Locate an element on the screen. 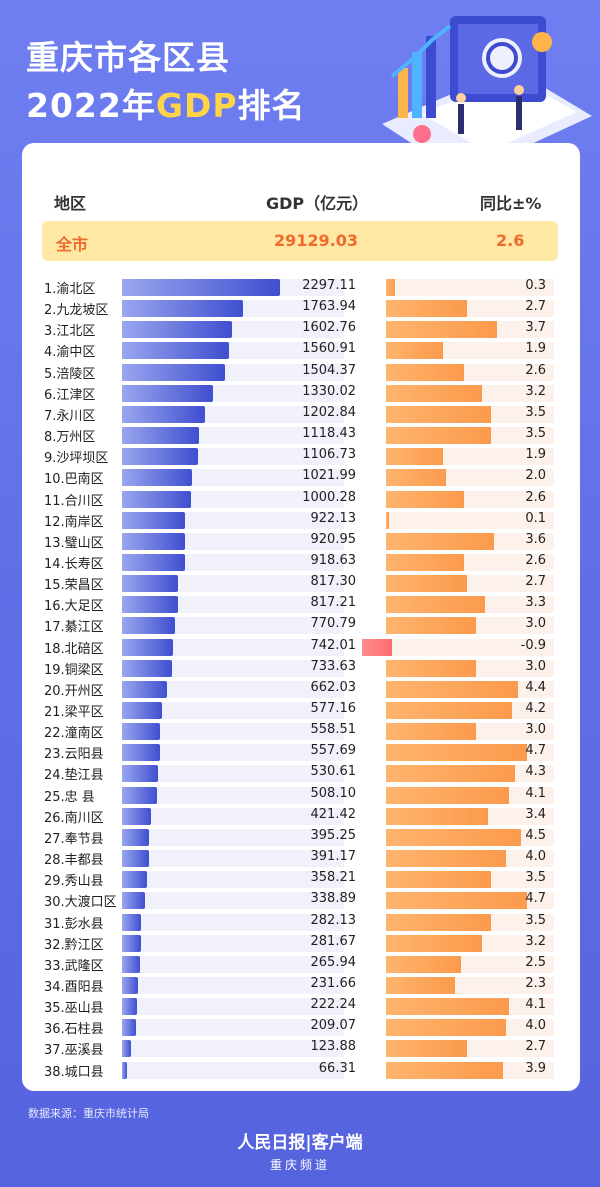 This screenshot has height=1187, width=600. page-subtitle: 2022年GDP排名 is located at coordinates (166, 105).